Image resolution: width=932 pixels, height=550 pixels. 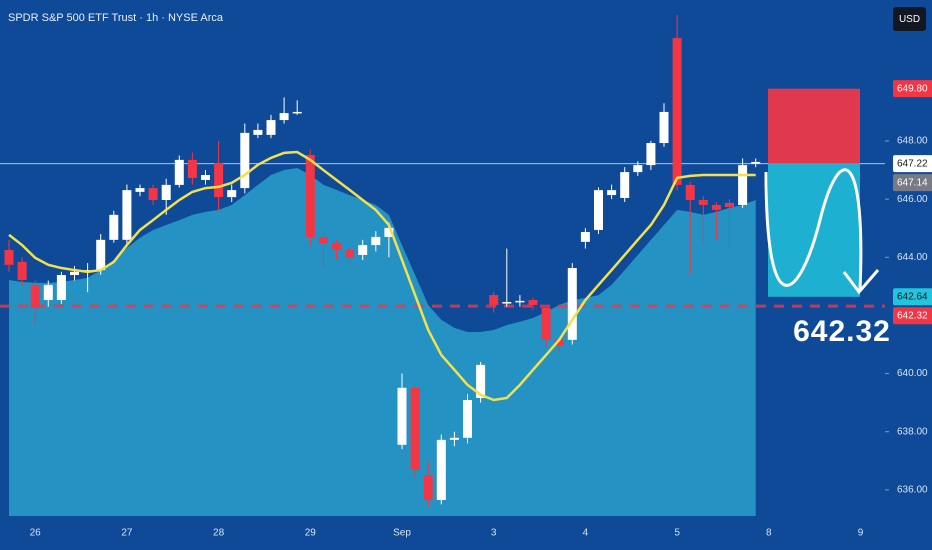 What do you see at coordinates (677, 533) in the screenshot?
I see `x-tick-label: 5` at bounding box center [677, 533].